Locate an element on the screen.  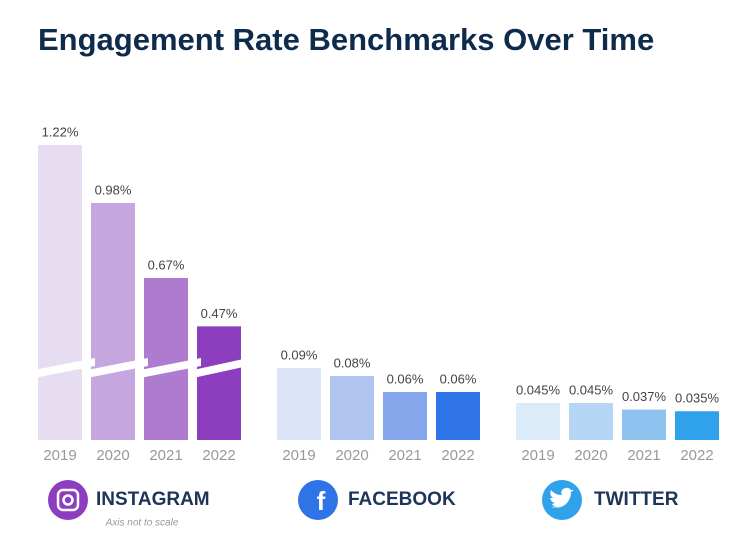
value-label: 0.08% is located at coordinates (352, 362).